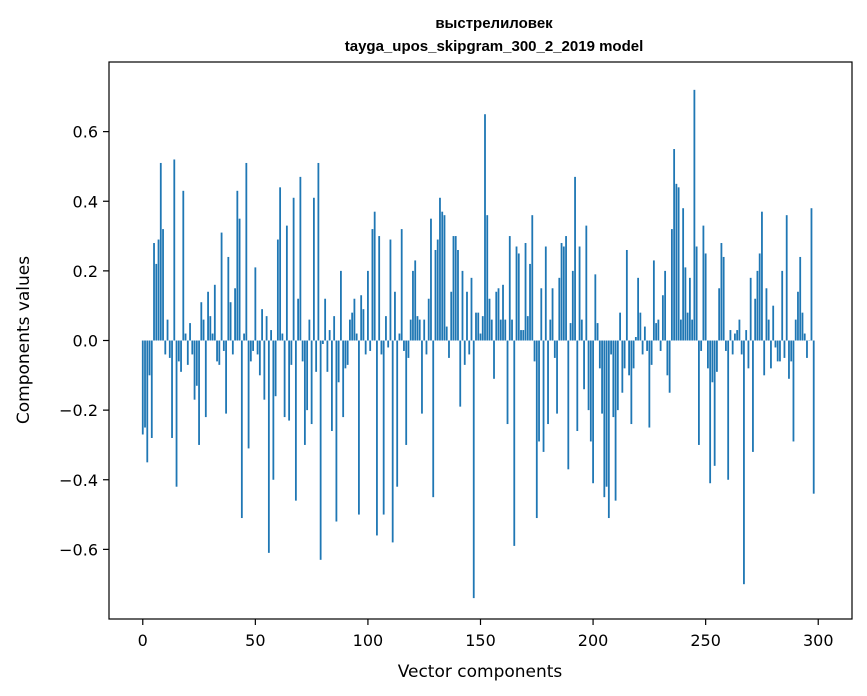  I want to click on y-axis-ticks: −0.6 −0.4 −0.2 0.0 0.2 0.4 0.6, so click(84, 341).